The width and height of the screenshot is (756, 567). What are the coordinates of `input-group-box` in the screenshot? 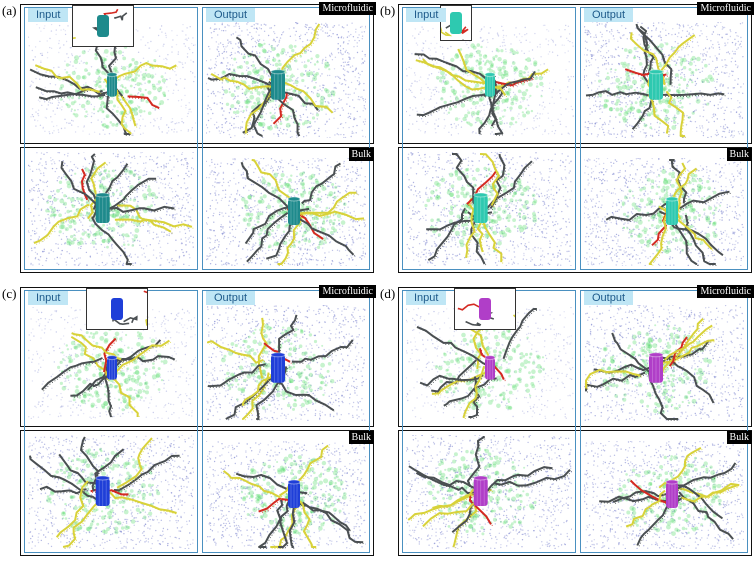 It's located at (489, 138).